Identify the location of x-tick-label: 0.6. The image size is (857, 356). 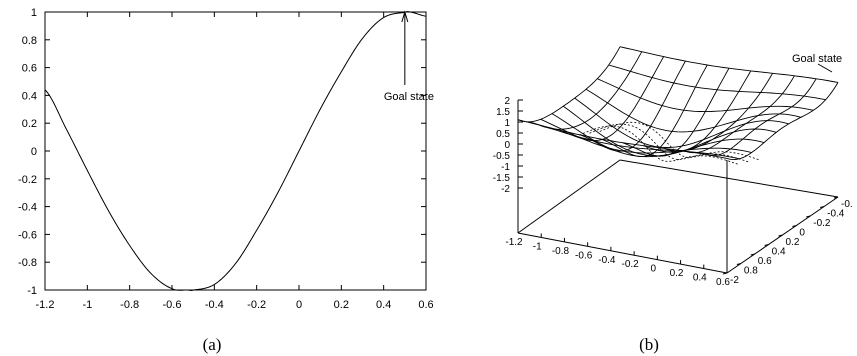
(425, 305).